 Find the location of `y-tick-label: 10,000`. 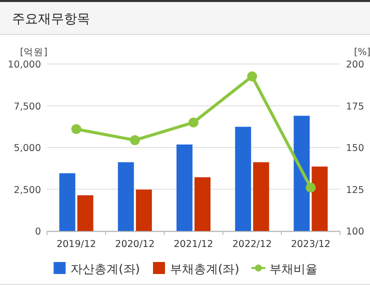

y-tick-label: 10,000 is located at coordinates (24, 65).